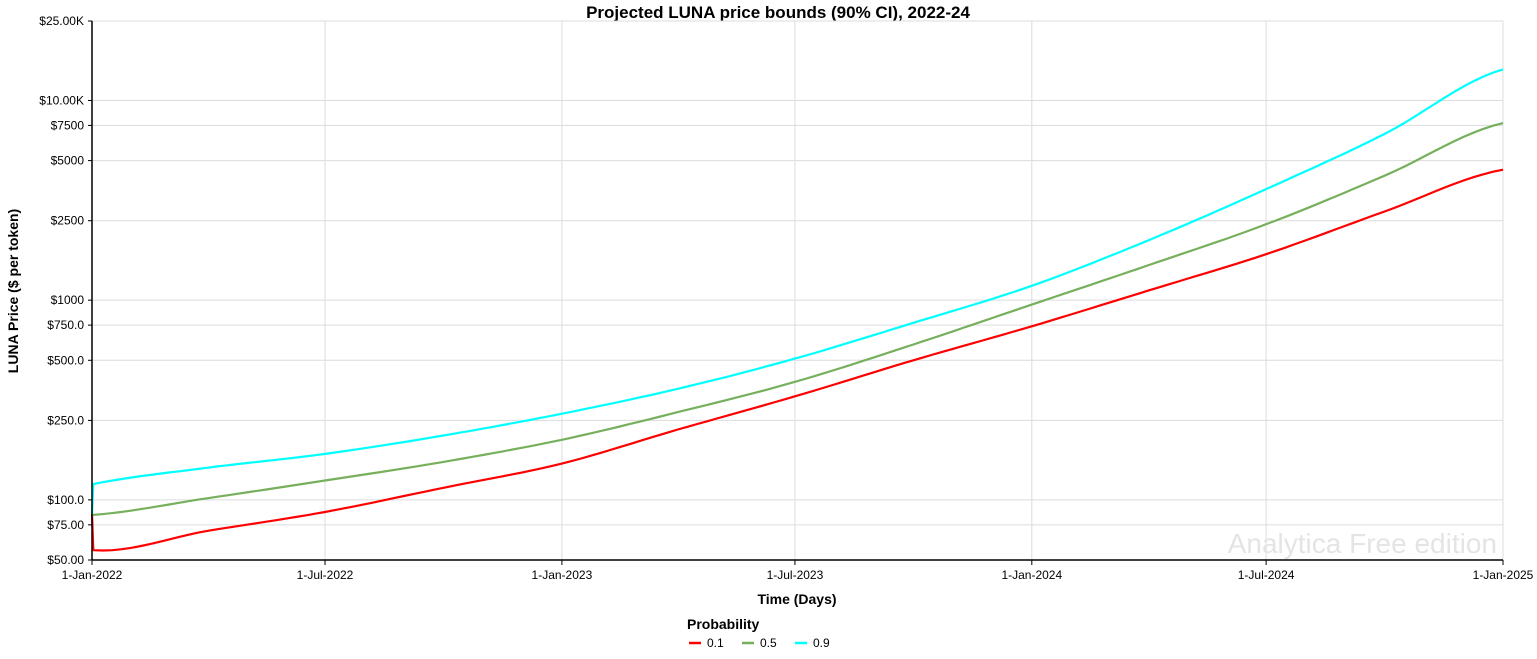 The image size is (1537, 659). What do you see at coordinates (1362, 543) in the screenshot?
I see `watermark: Analytica Free edition` at bounding box center [1362, 543].